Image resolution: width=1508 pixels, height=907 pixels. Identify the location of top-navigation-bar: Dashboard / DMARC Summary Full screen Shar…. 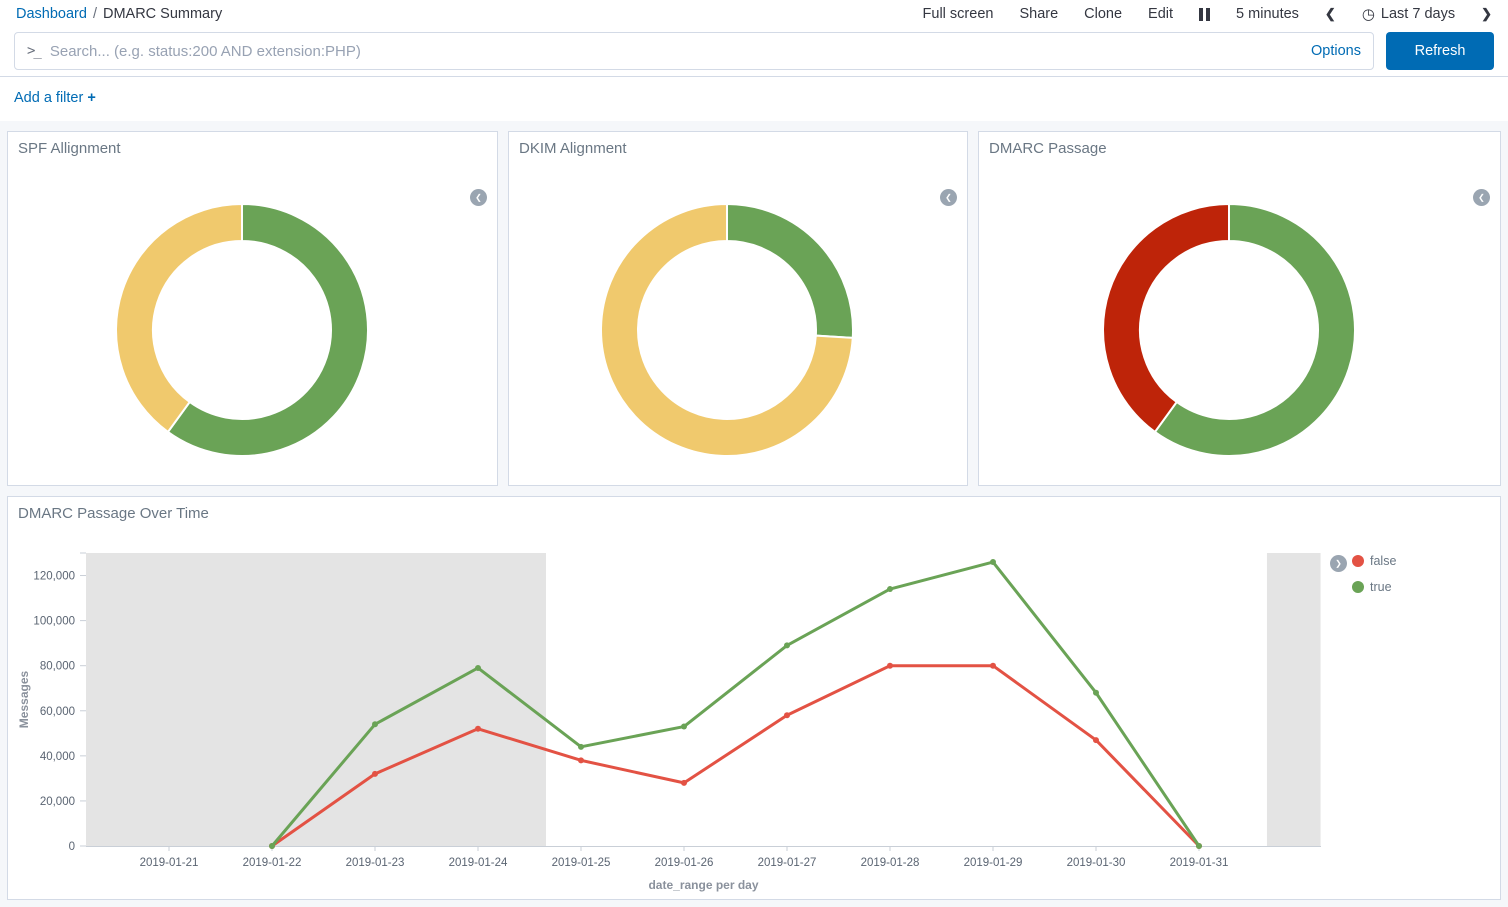
(754, 13).